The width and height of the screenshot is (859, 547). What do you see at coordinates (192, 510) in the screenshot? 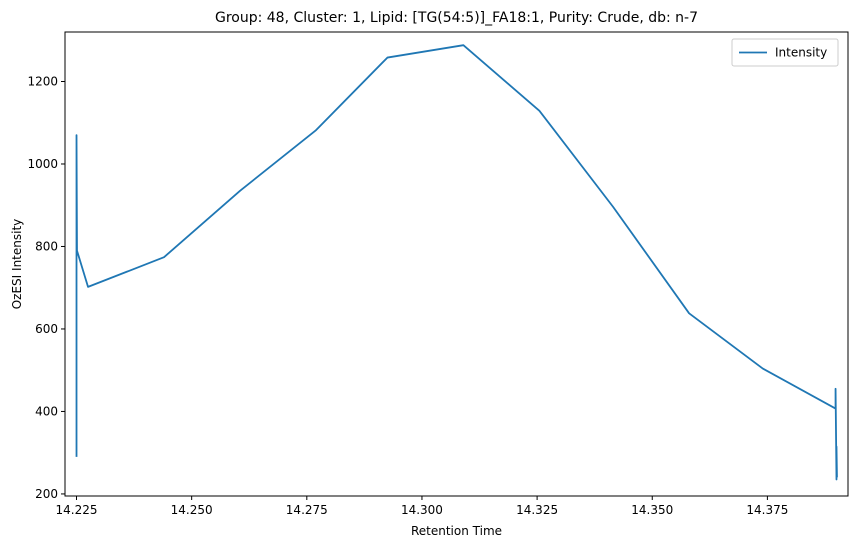
I see `x-tick-label: 14.250` at bounding box center [192, 510].